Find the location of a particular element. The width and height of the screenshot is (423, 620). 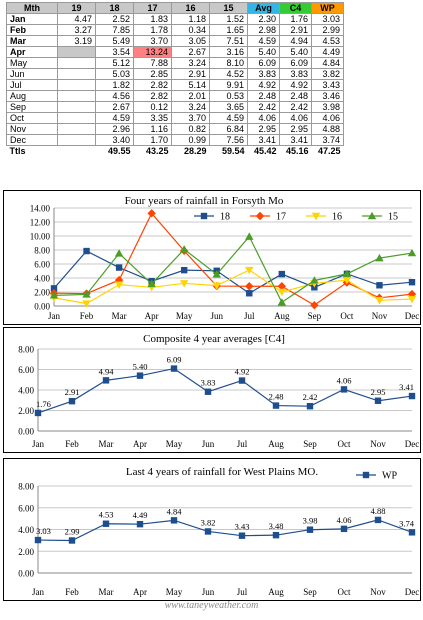

y-tick-label: 6.00 is located at coordinates (26, 370).